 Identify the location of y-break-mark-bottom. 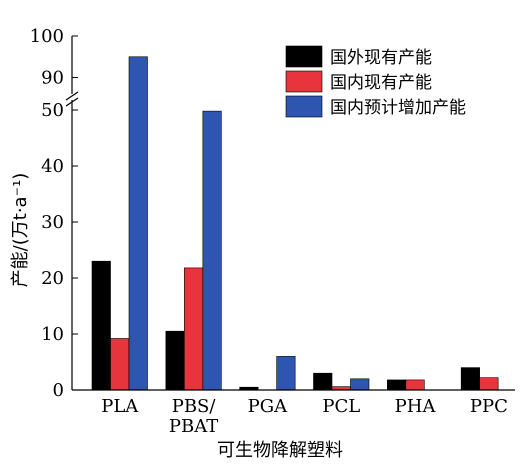
(72, 102).